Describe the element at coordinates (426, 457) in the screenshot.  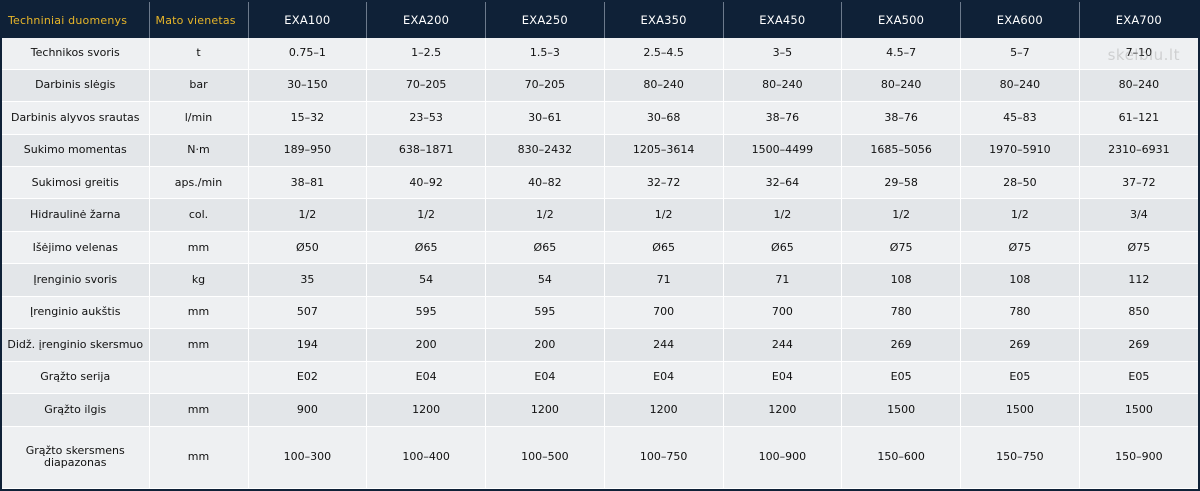
I see `value-cell: 100–400` at that location.